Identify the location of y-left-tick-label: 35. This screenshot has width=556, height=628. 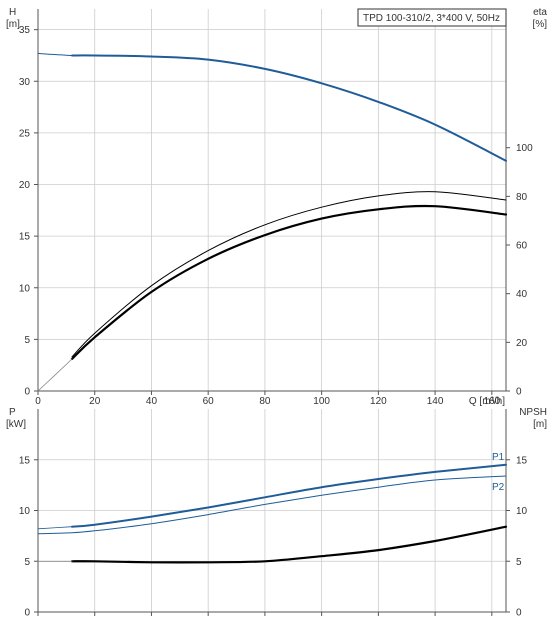
(25, 30).